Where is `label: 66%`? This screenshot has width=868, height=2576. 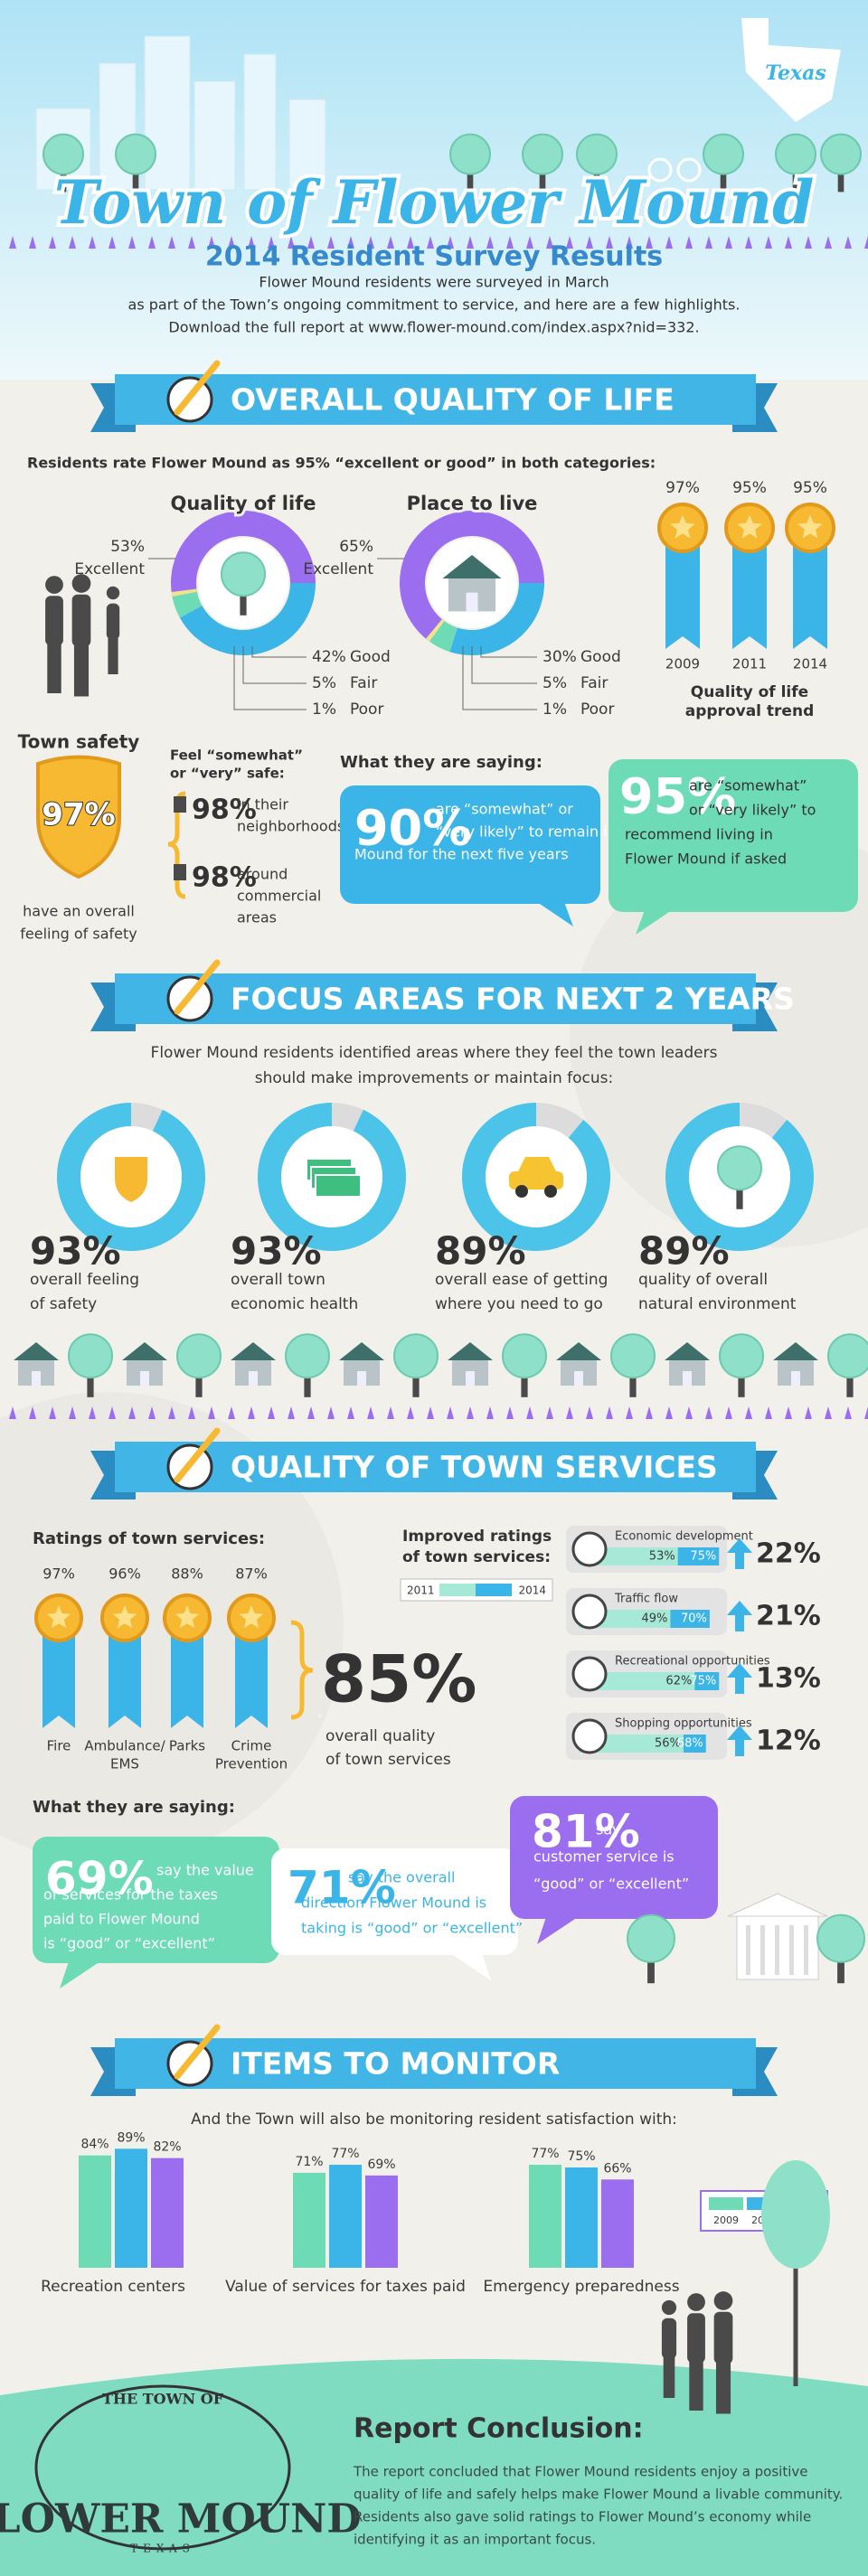 label: 66% is located at coordinates (617, 2168).